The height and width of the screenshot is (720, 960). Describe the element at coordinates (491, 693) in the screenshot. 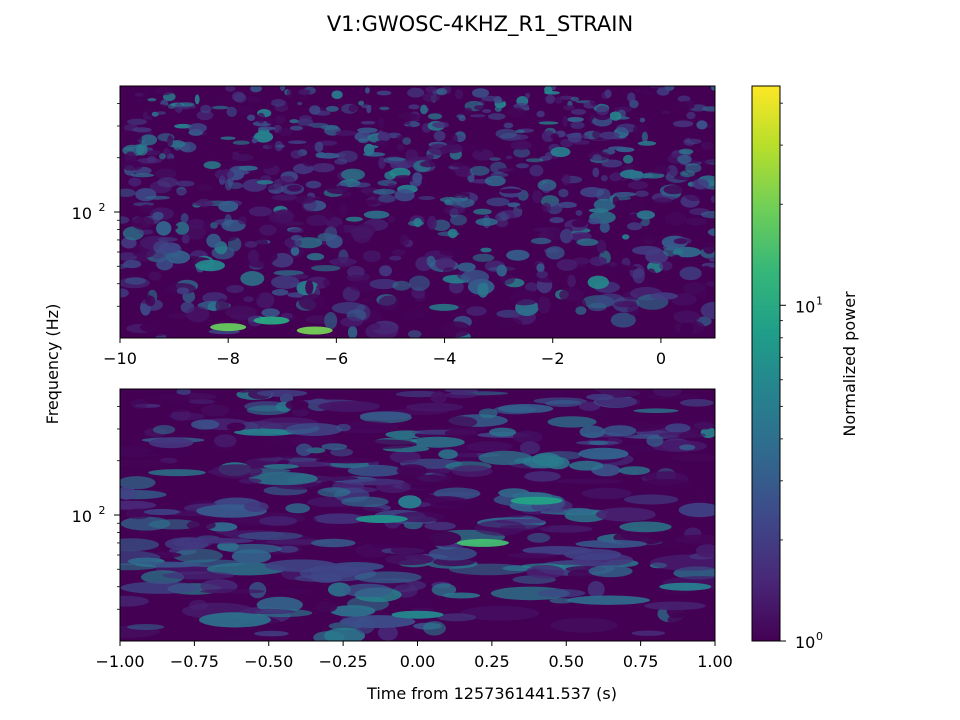

I see `x-axis-label: Time from 1257361441.537 (s)` at that location.